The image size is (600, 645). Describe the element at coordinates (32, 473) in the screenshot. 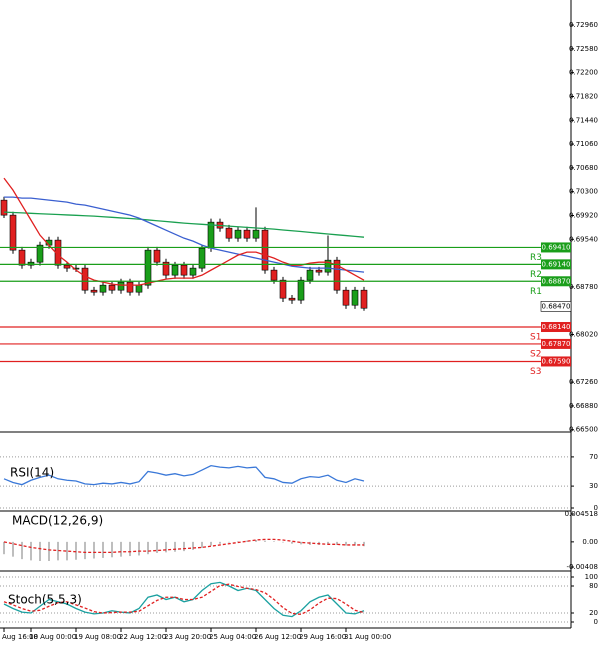

I see `panel-title: RSI(14)` at that location.